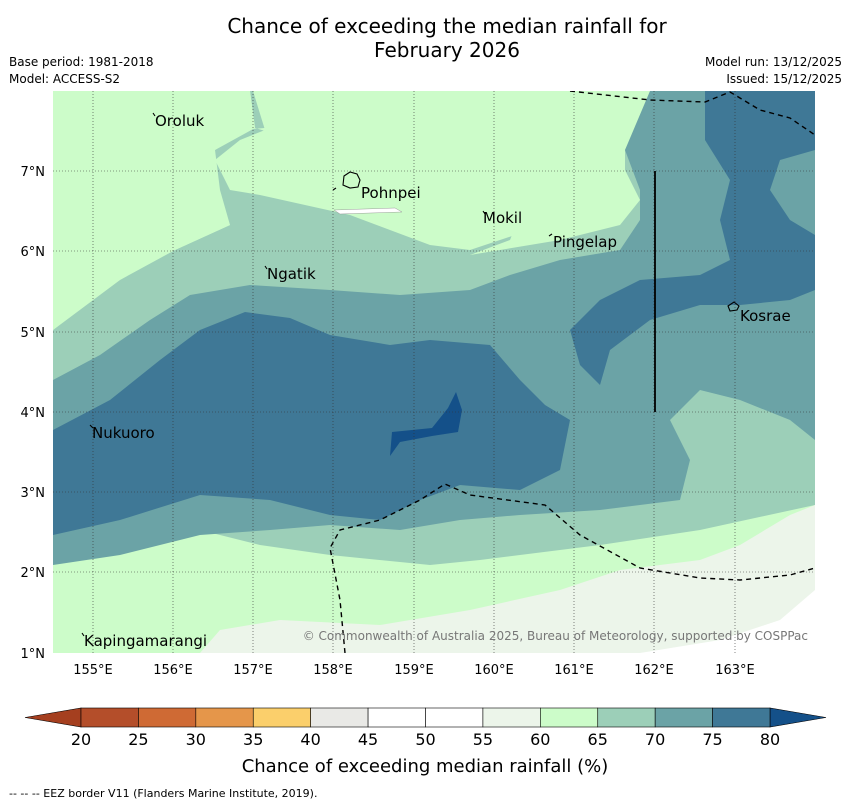 The image size is (850, 804). Describe the element at coordinates (368, 211) in the screenshot. I see `contour-artifact` at that location.